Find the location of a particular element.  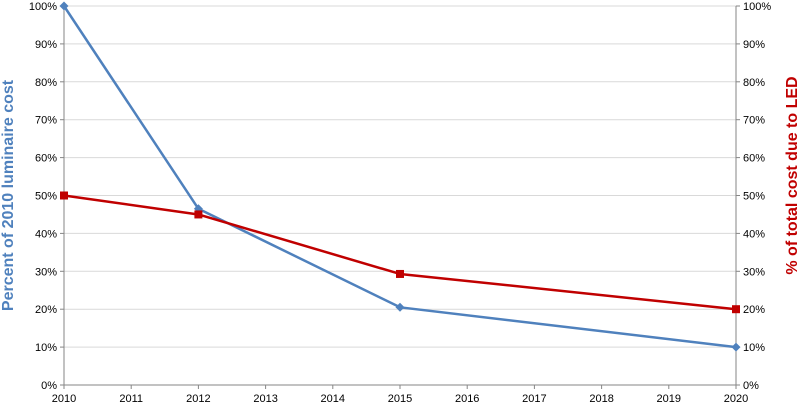

left-y-tick-label: 40% is located at coordinates (46, 234).